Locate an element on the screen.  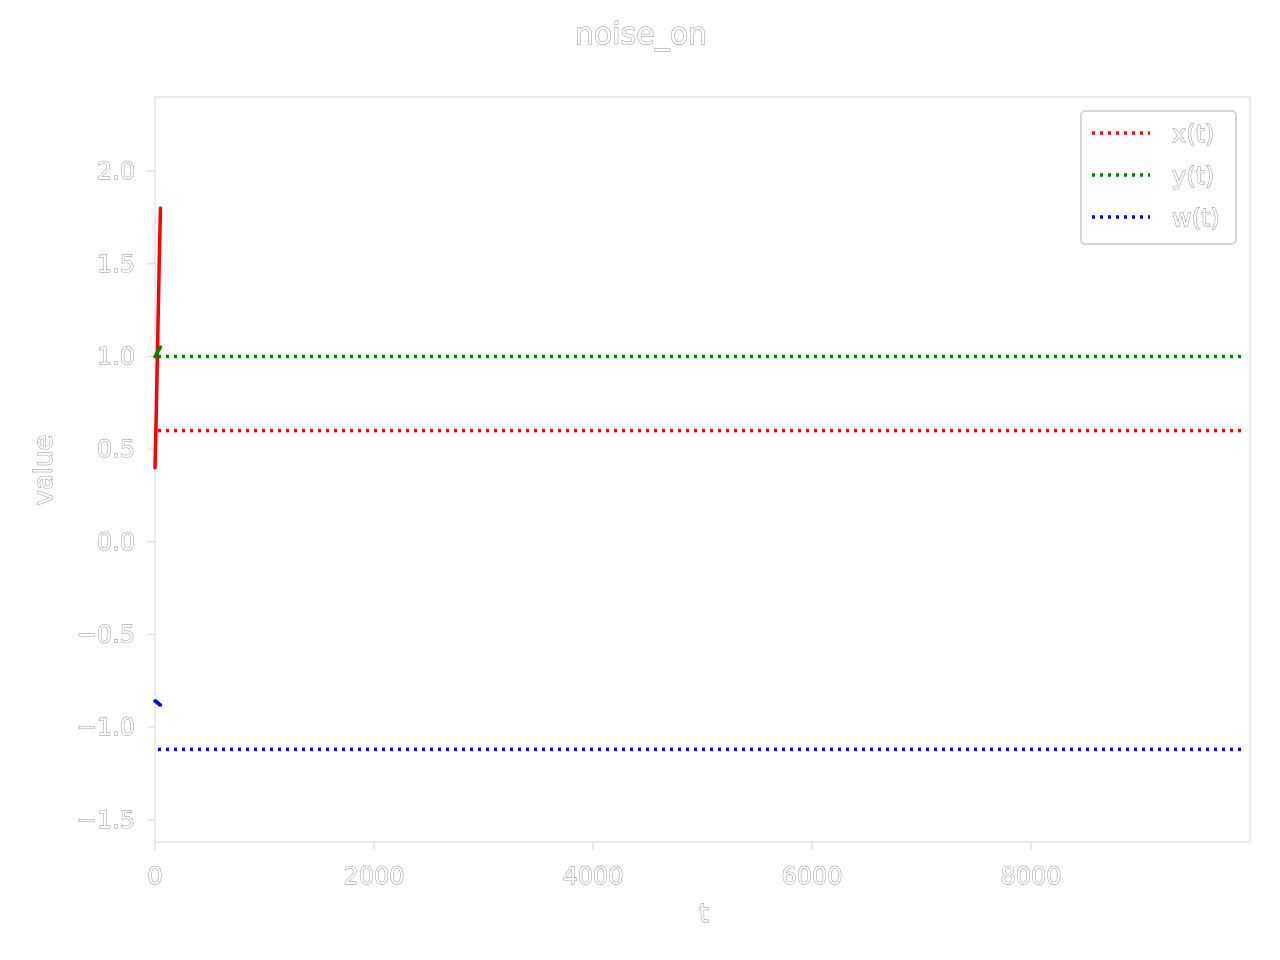
legend: x(t) y(t) w(t) is located at coordinates (1158, 177).